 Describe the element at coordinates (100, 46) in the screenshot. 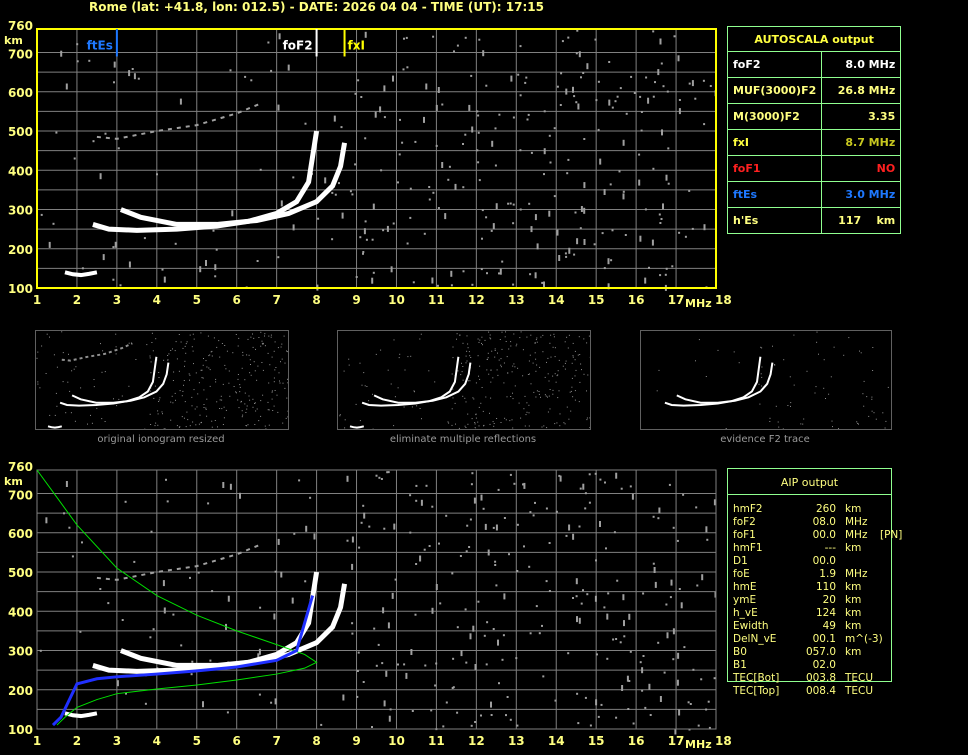

I see `marker-label-ftEs: ftEs` at that location.